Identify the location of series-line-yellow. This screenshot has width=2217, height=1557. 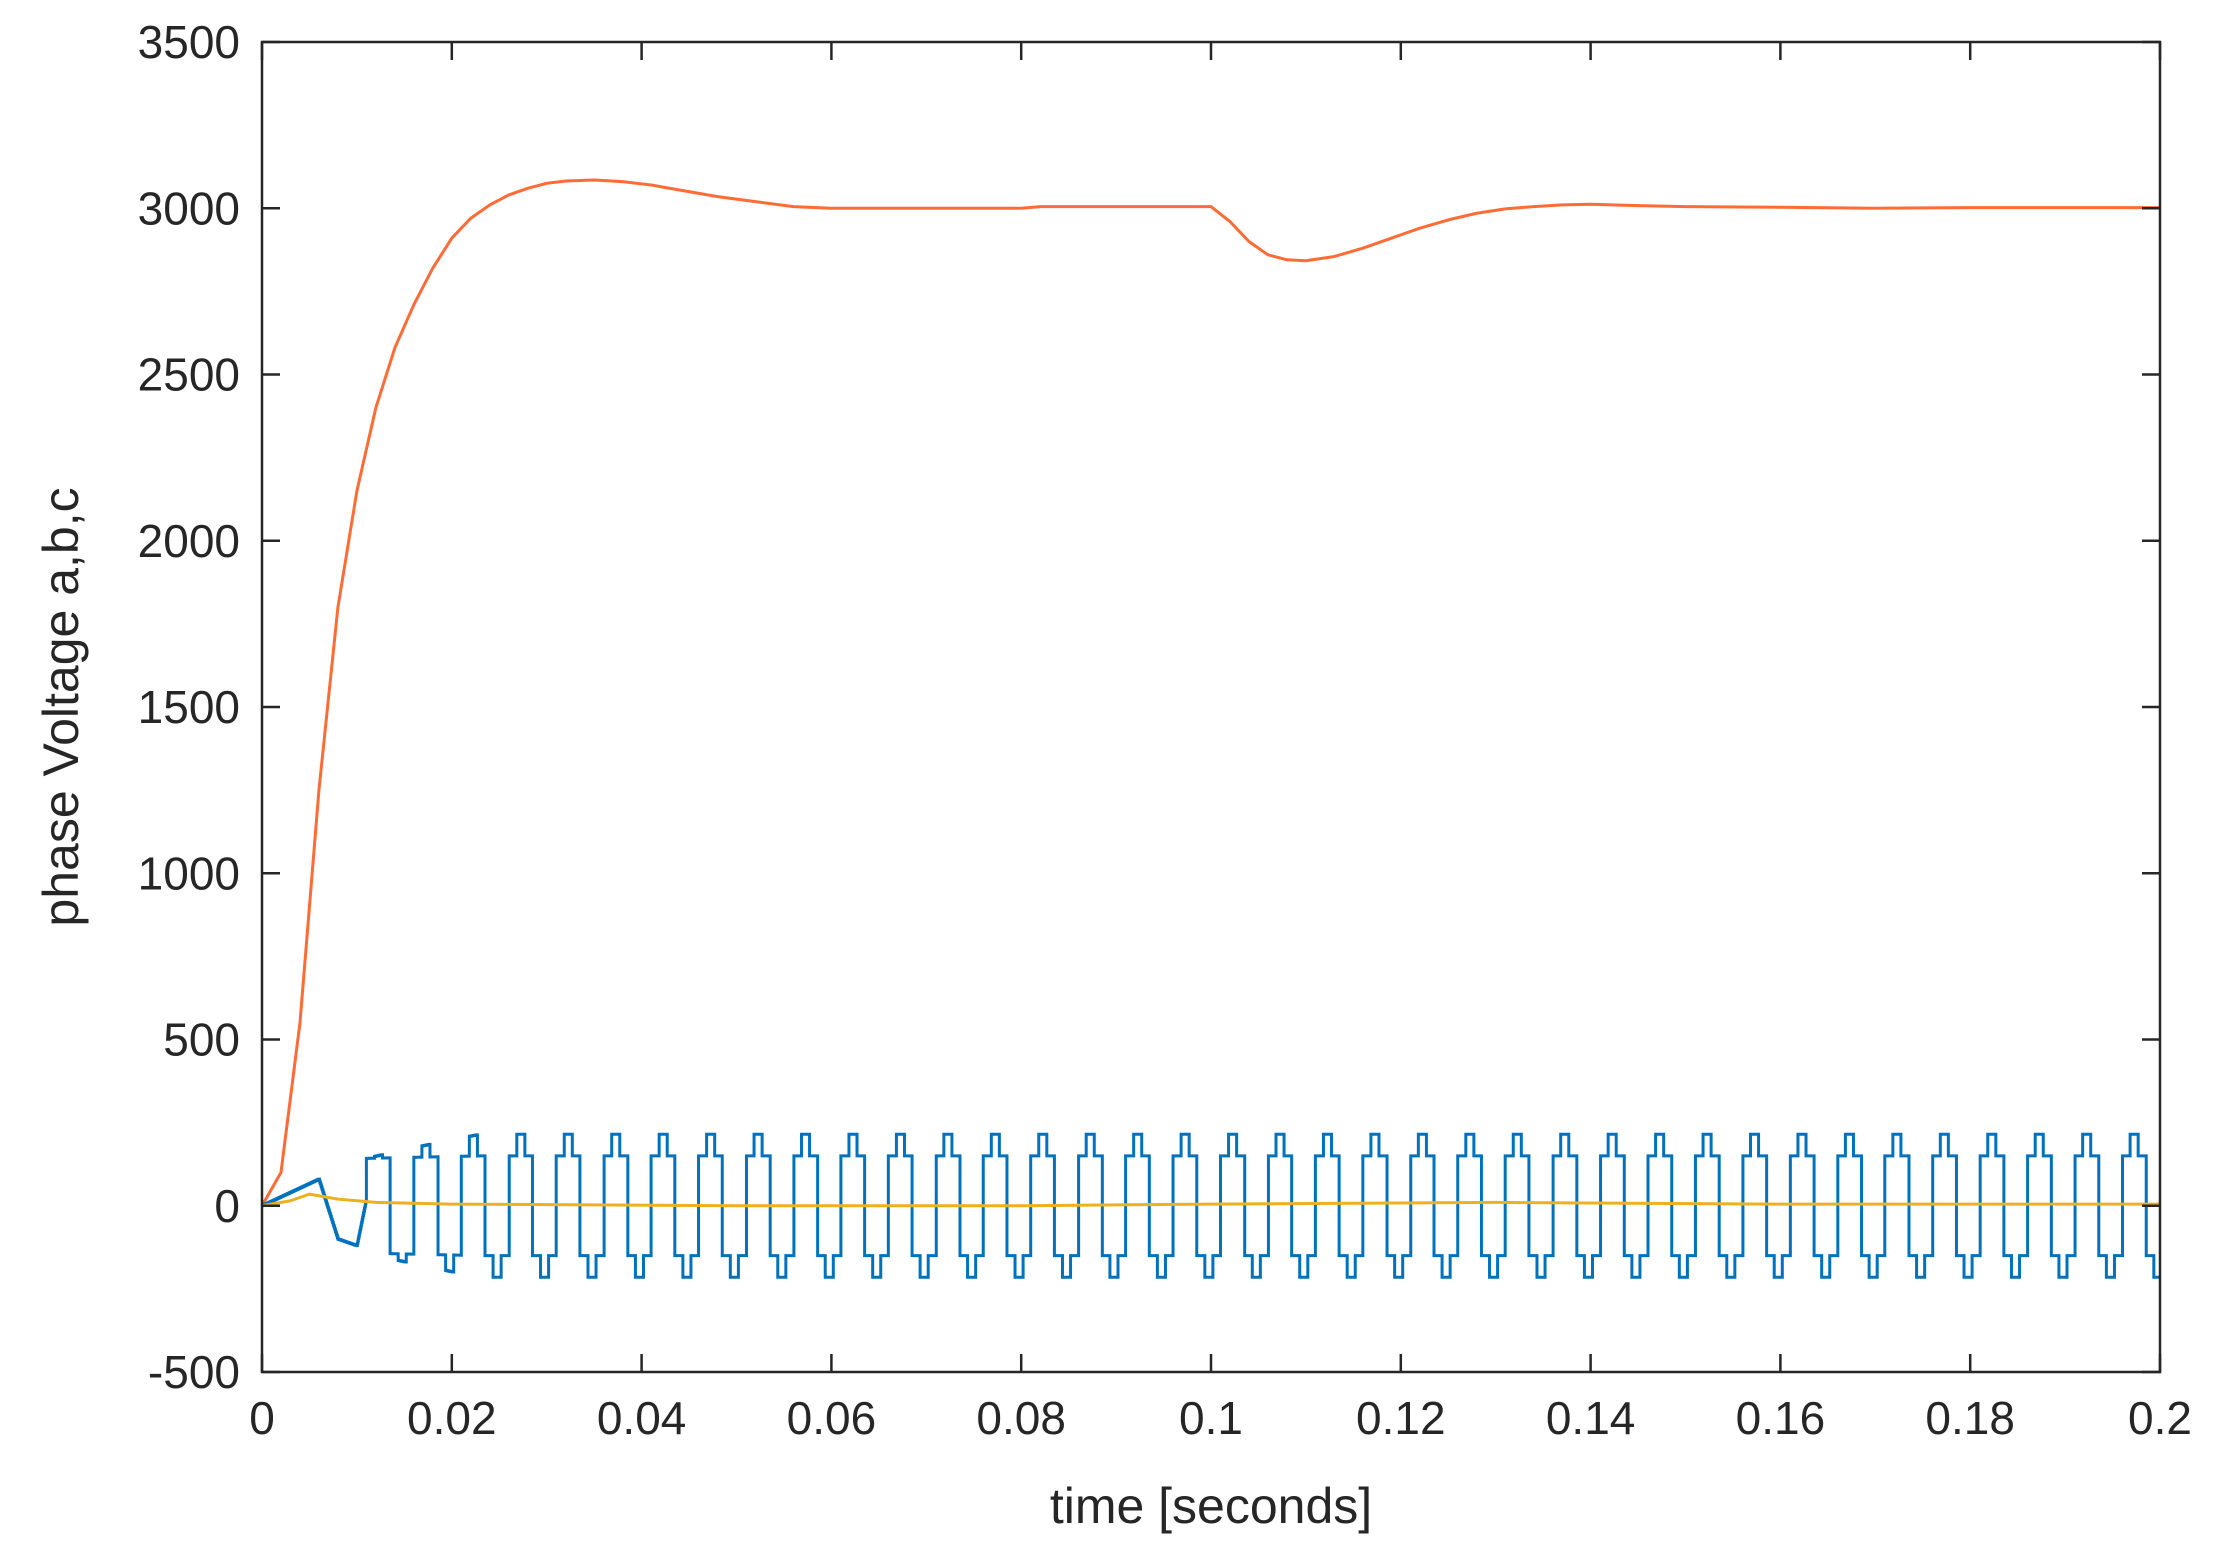
(1210, 1200).